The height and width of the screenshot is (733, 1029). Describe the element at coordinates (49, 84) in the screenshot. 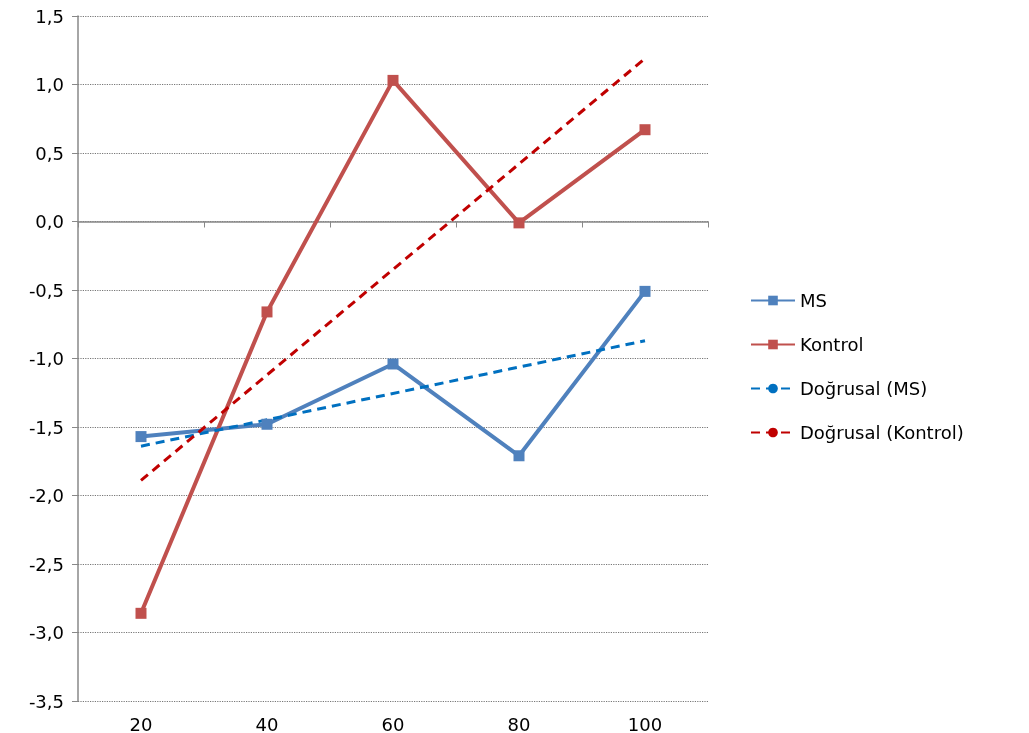

I see `y-tick-label: 1,0` at that location.